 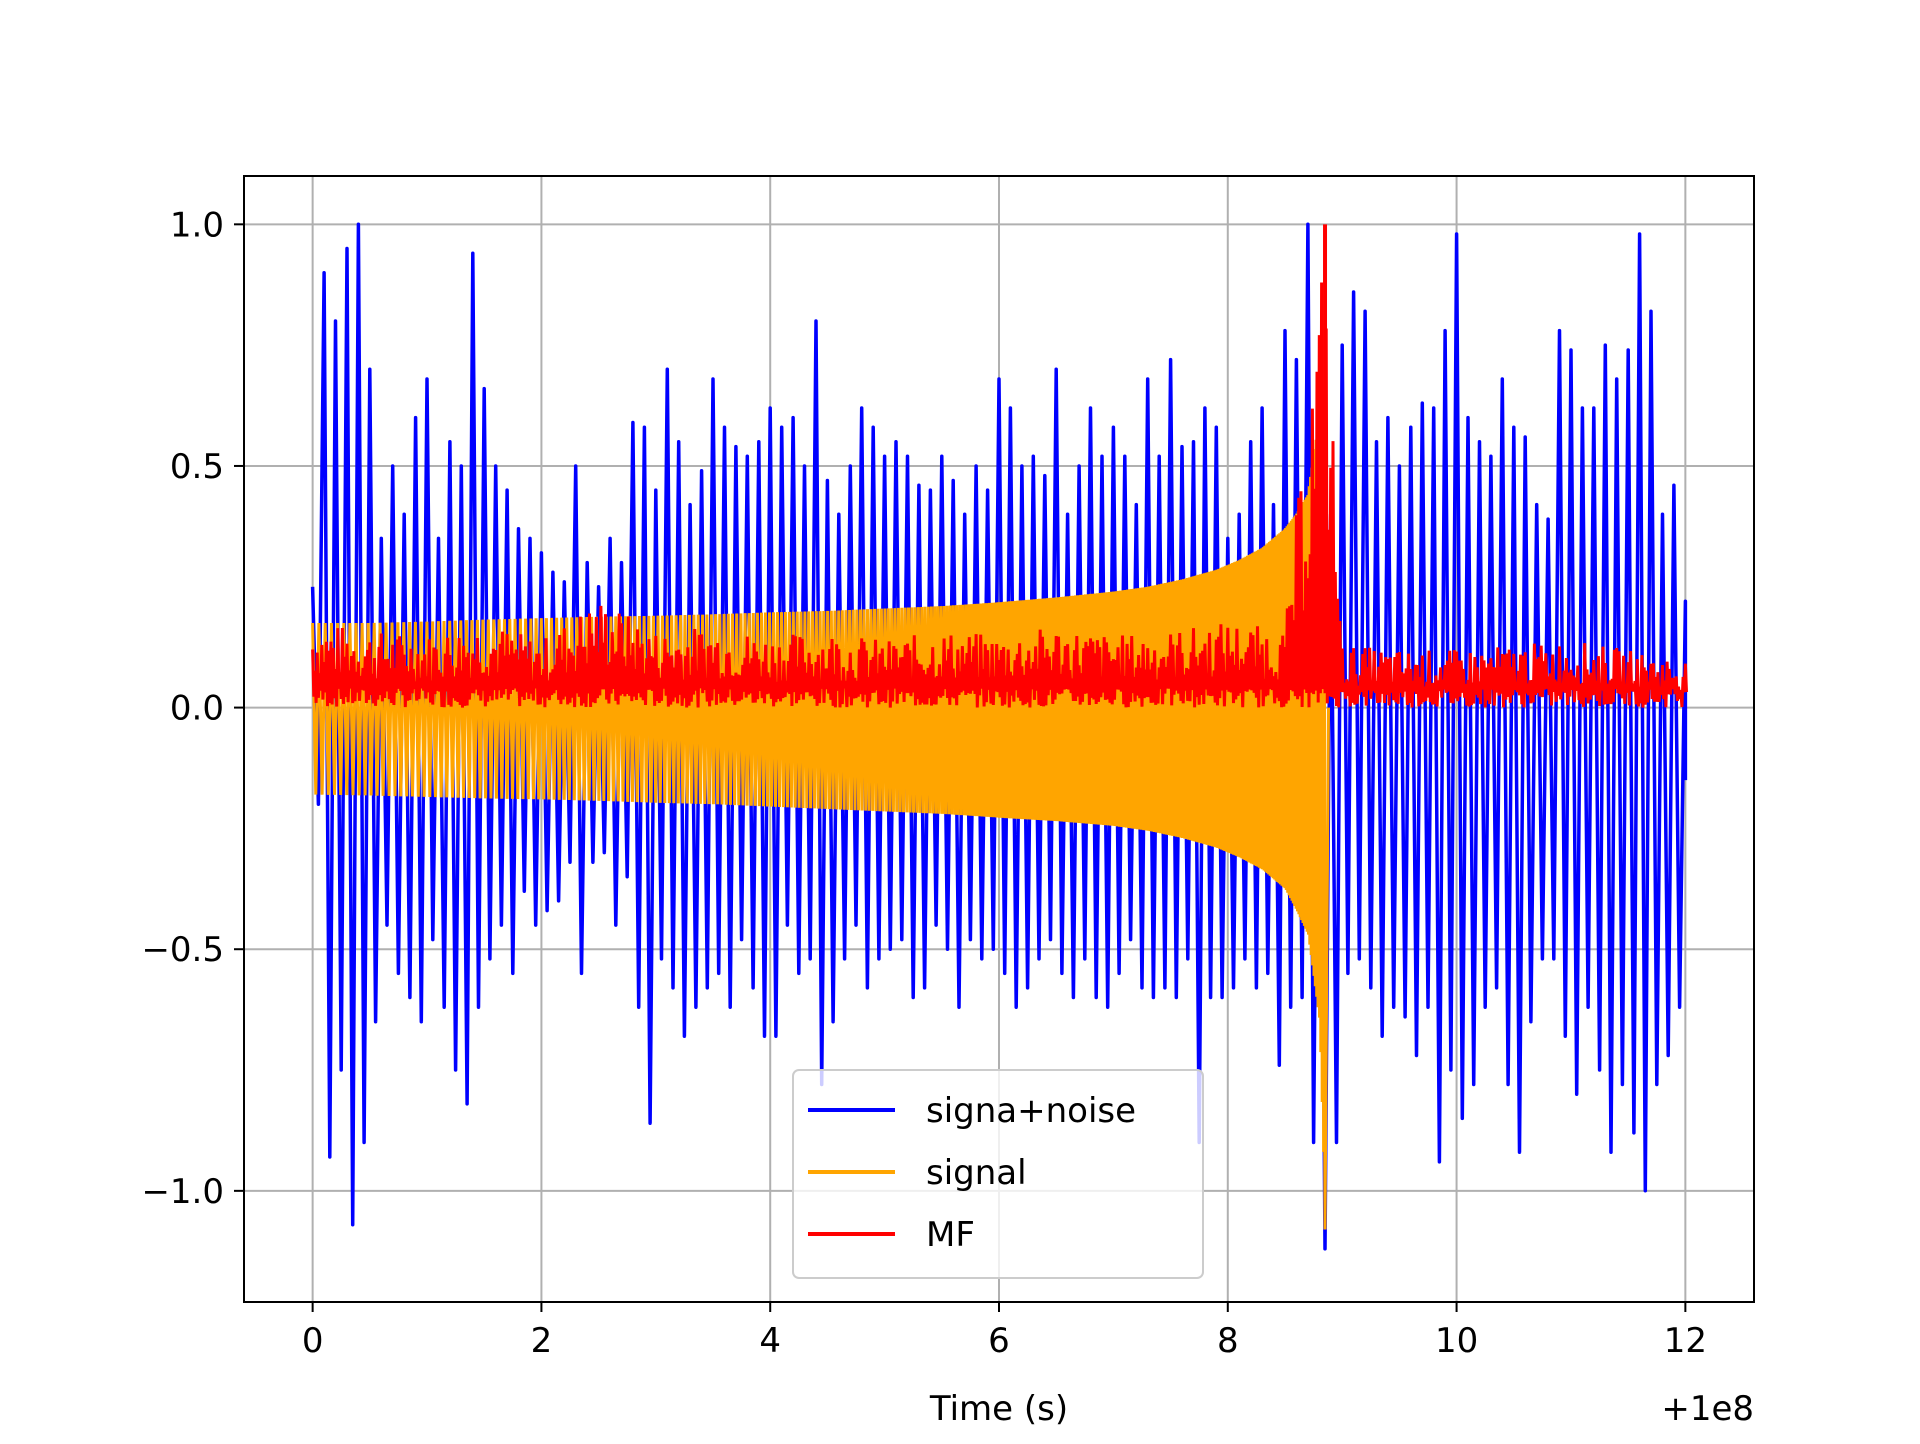 What do you see at coordinates (197, 467) in the screenshot?
I see `y-tick-label: 0.5` at bounding box center [197, 467].